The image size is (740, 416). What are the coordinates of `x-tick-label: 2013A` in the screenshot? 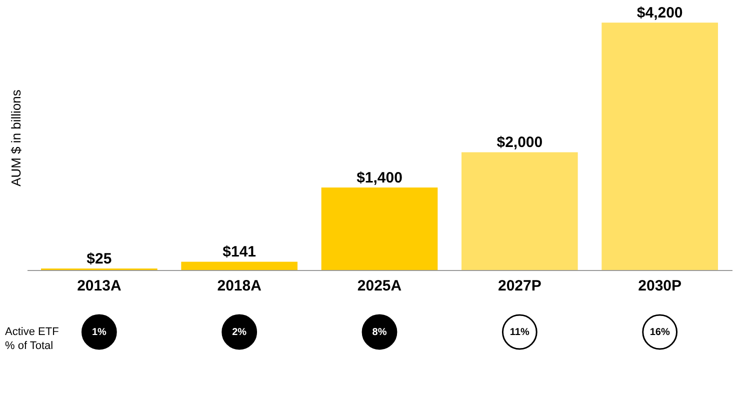 It's located at (99, 286).